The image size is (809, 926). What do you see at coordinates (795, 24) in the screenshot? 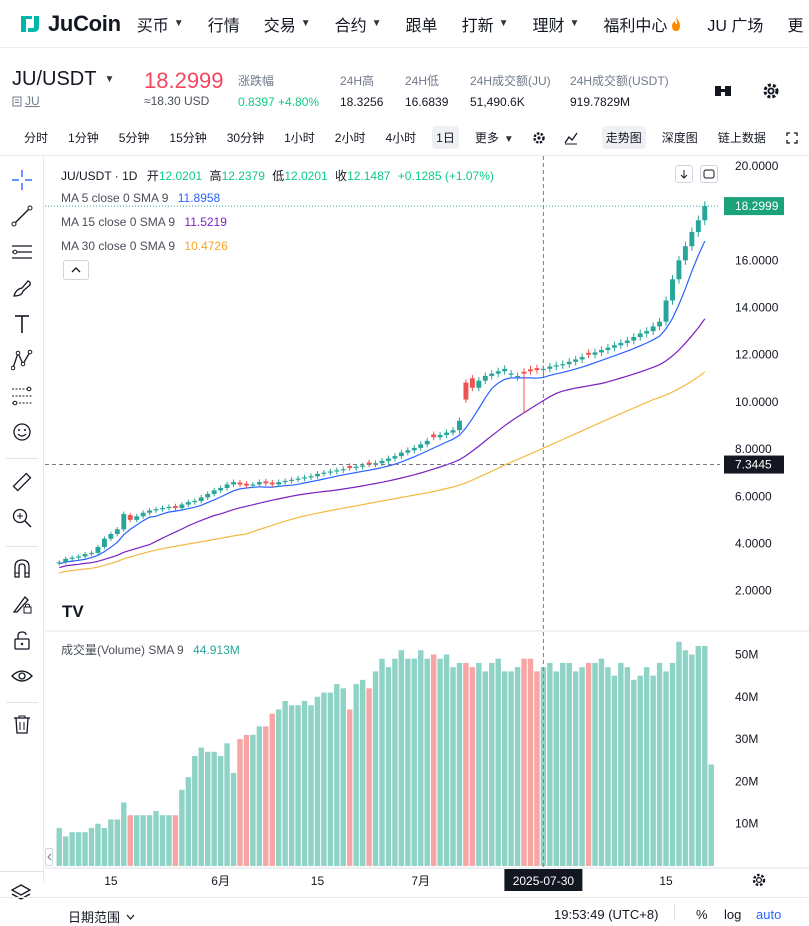
I see `nav-item-9: 更` at bounding box center [795, 24].